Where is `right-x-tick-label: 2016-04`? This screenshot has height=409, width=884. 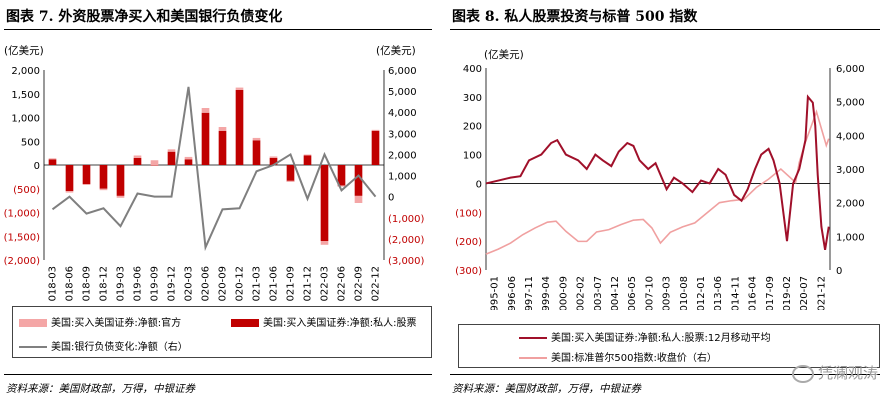
right-x-tick-label: 2016-04 is located at coordinates (753, 293).